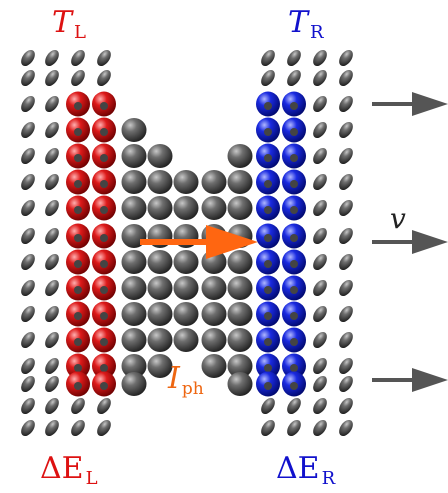 The width and height of the screenshot is (448, 493). Describe the element at coordinates (410, 104) in the screenshot. I see `velocity-arrow-top` at that location.